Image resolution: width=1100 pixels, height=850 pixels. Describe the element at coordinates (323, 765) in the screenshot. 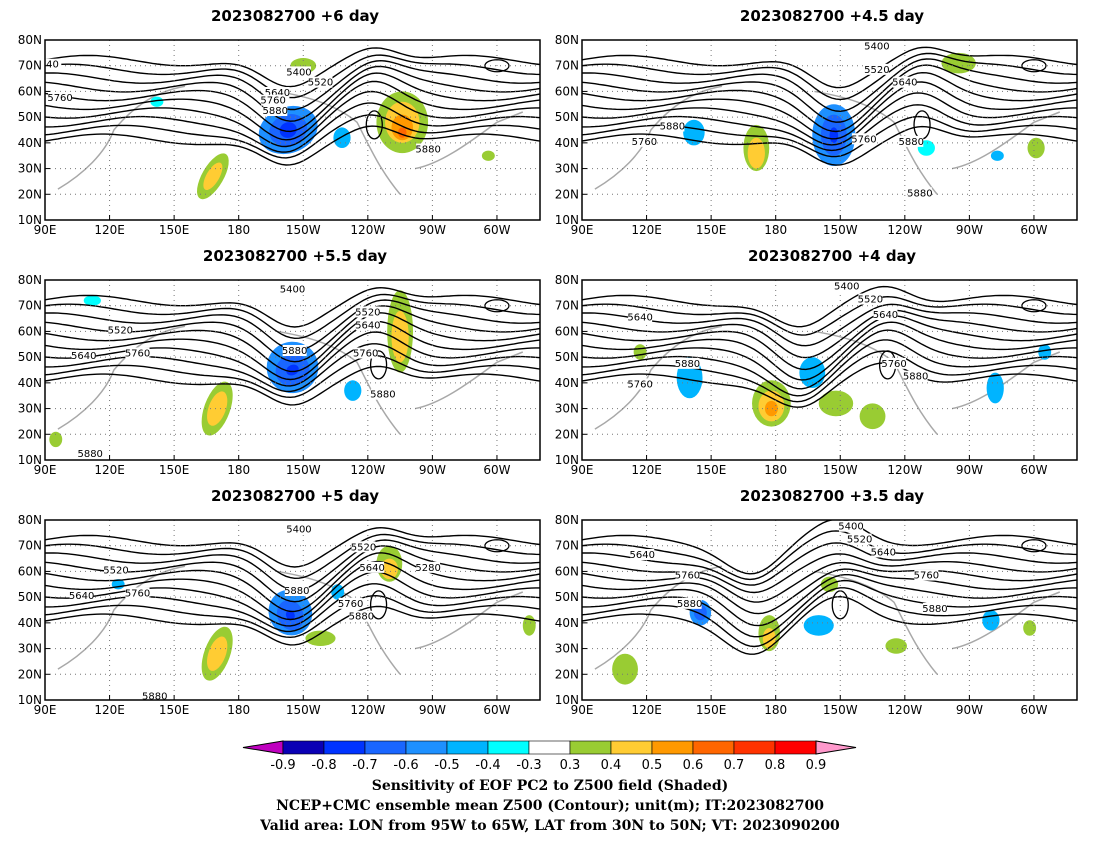

I see `colorbar-label: -0.8` at that location.